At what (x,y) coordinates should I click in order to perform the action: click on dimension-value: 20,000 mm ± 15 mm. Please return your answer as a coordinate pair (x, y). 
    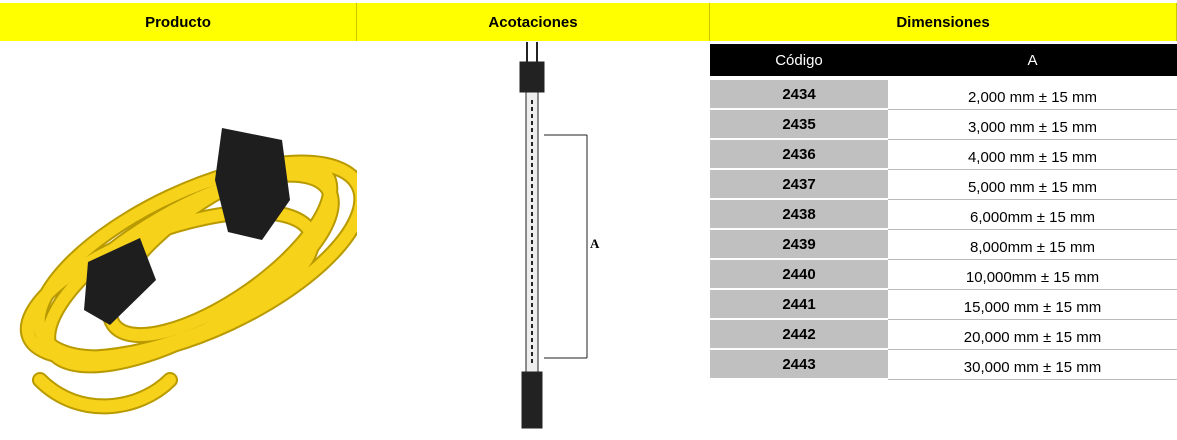
    Looking at the image, I should click on (1032, 335).